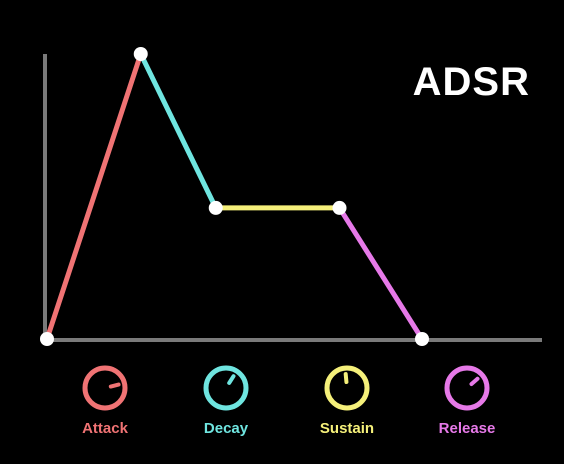 The width and height of the screenshot is (564, 464). Describe the element at coordinates (105, 428) in the screenshot. I see `attack-label: Attack` at that location.